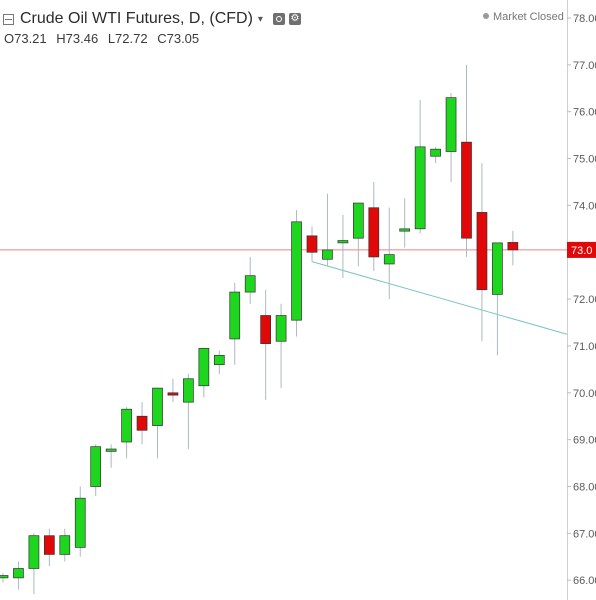  Describe the element at coordinates (584, 206) in the screenshot. I see `tick-label: 74.00` at that location.